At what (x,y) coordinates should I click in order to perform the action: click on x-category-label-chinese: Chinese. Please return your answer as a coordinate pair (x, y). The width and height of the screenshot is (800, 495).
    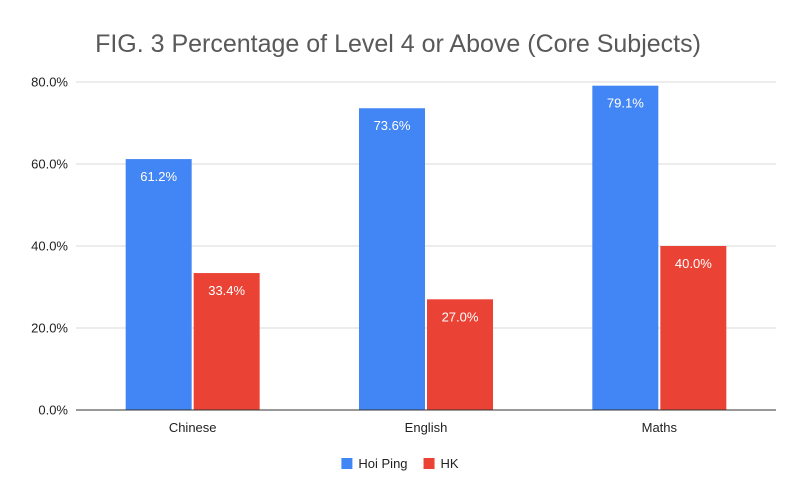
    Looking at the image, I should click on (193, 427).